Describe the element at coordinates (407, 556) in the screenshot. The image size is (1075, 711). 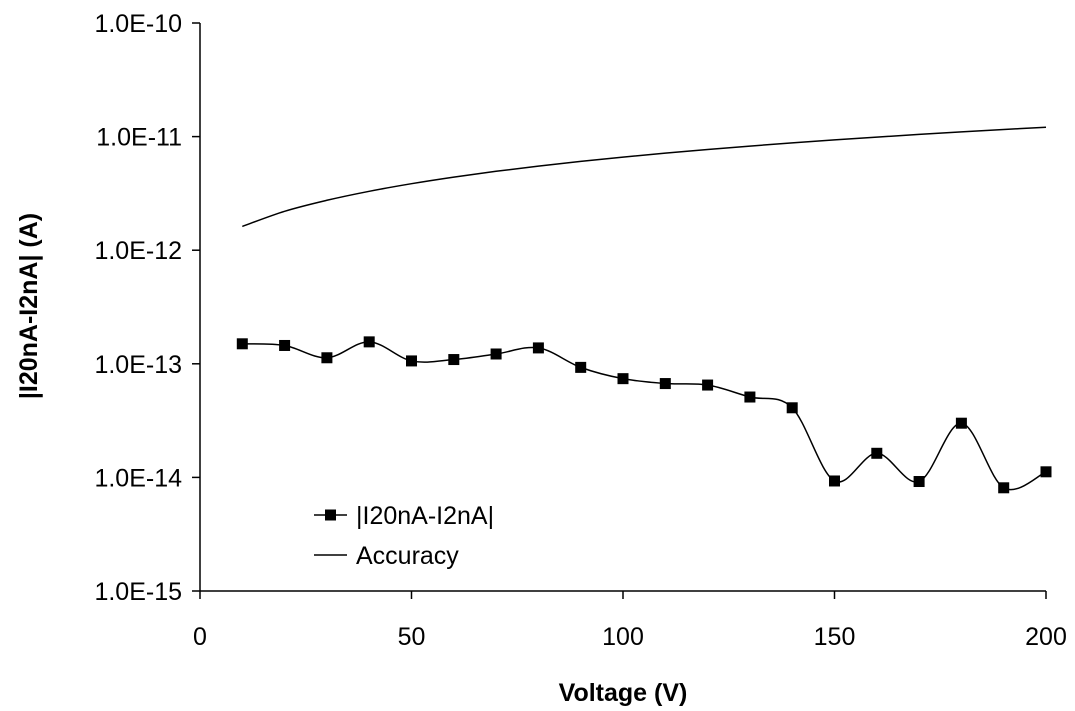
I see `legend-label: Accuracy` at that location.